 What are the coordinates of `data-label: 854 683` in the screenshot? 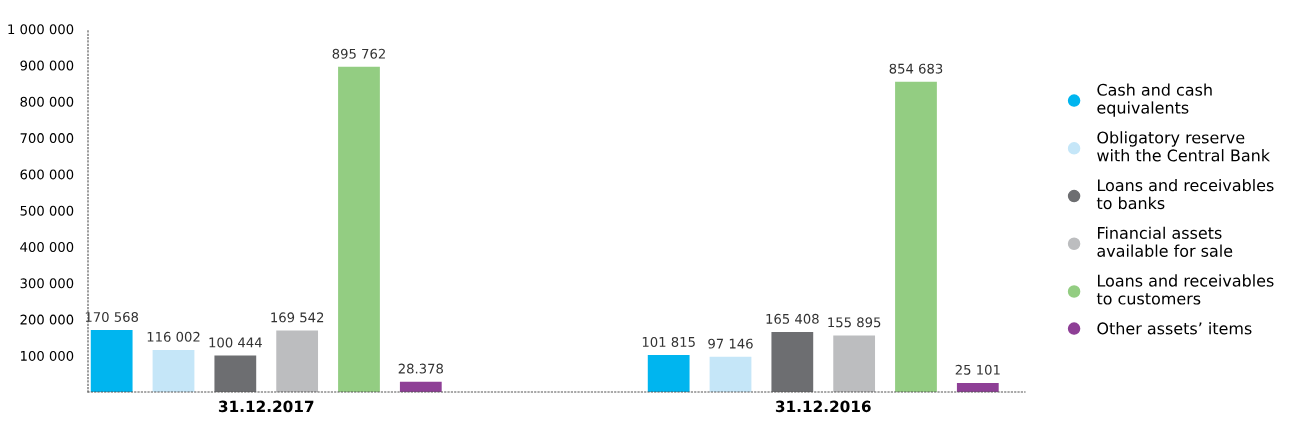 It's located at (916, 68).